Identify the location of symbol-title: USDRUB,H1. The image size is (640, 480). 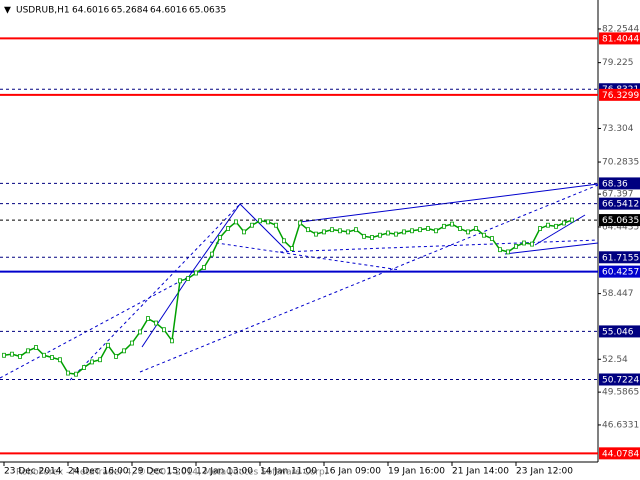
(43, 11).